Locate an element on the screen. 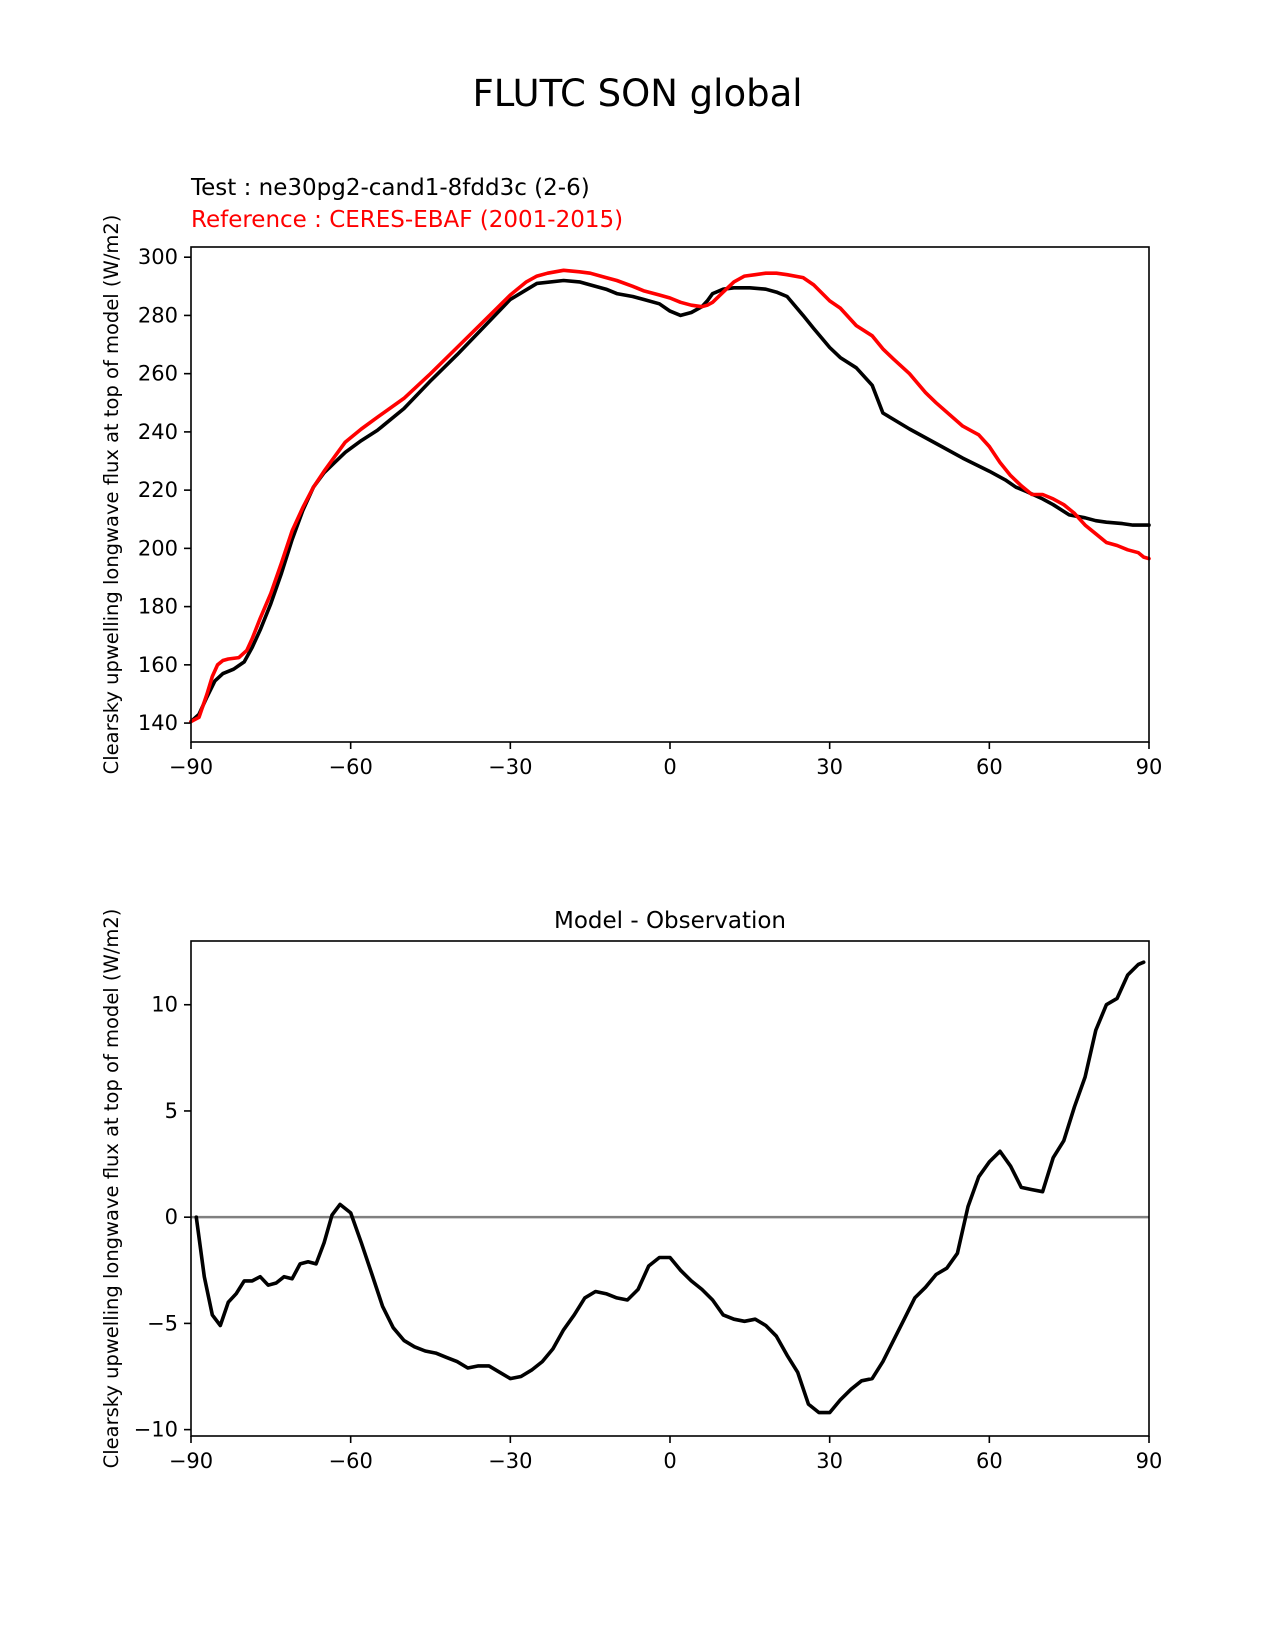 This screenshot has height=1650, width=1275. chart-0-ytick-label: 160 is located at coordinates (158, 665).